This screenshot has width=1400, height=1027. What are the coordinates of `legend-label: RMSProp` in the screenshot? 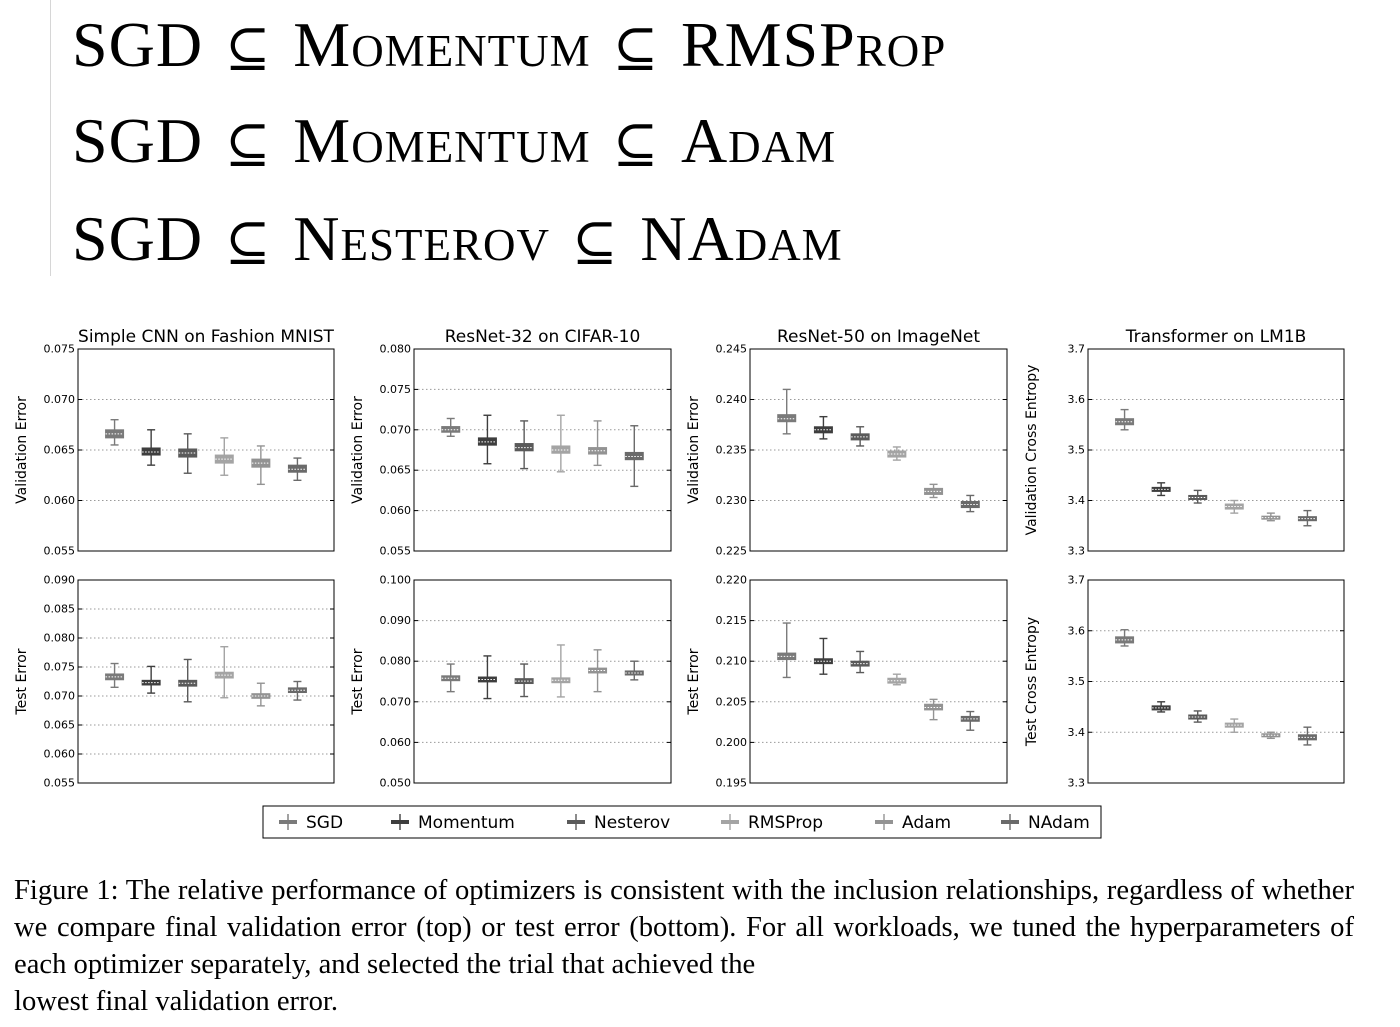 It's located at (785, 823).